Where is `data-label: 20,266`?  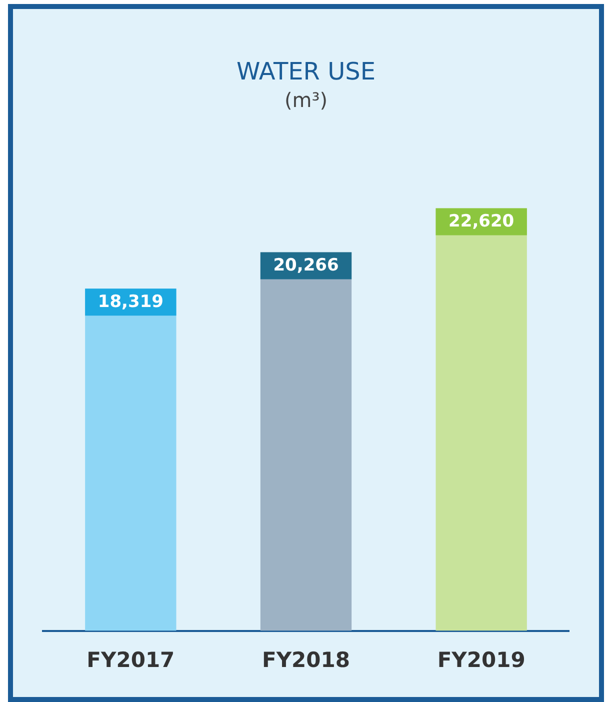 data-label: 20,266 is located at coordinates (306, 266).